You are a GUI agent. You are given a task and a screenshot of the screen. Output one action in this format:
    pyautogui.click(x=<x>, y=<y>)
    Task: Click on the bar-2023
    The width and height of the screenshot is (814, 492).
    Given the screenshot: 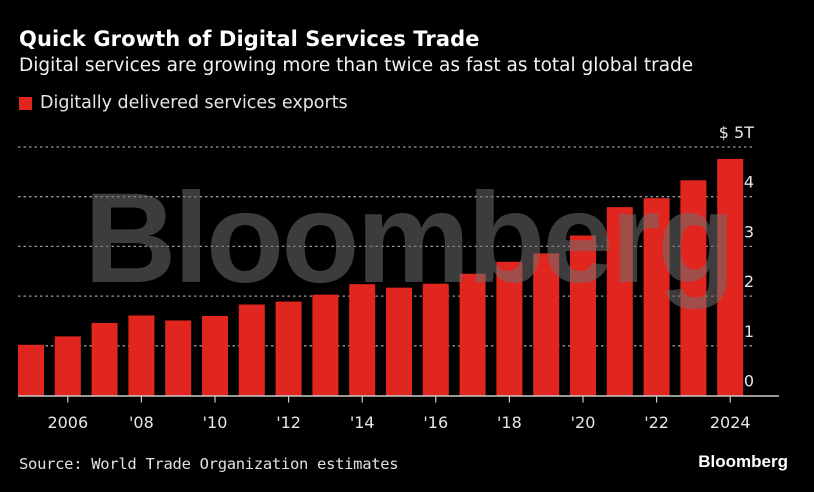 What is the action you would take?
    pyautogui.click(x=693, y=288)
    